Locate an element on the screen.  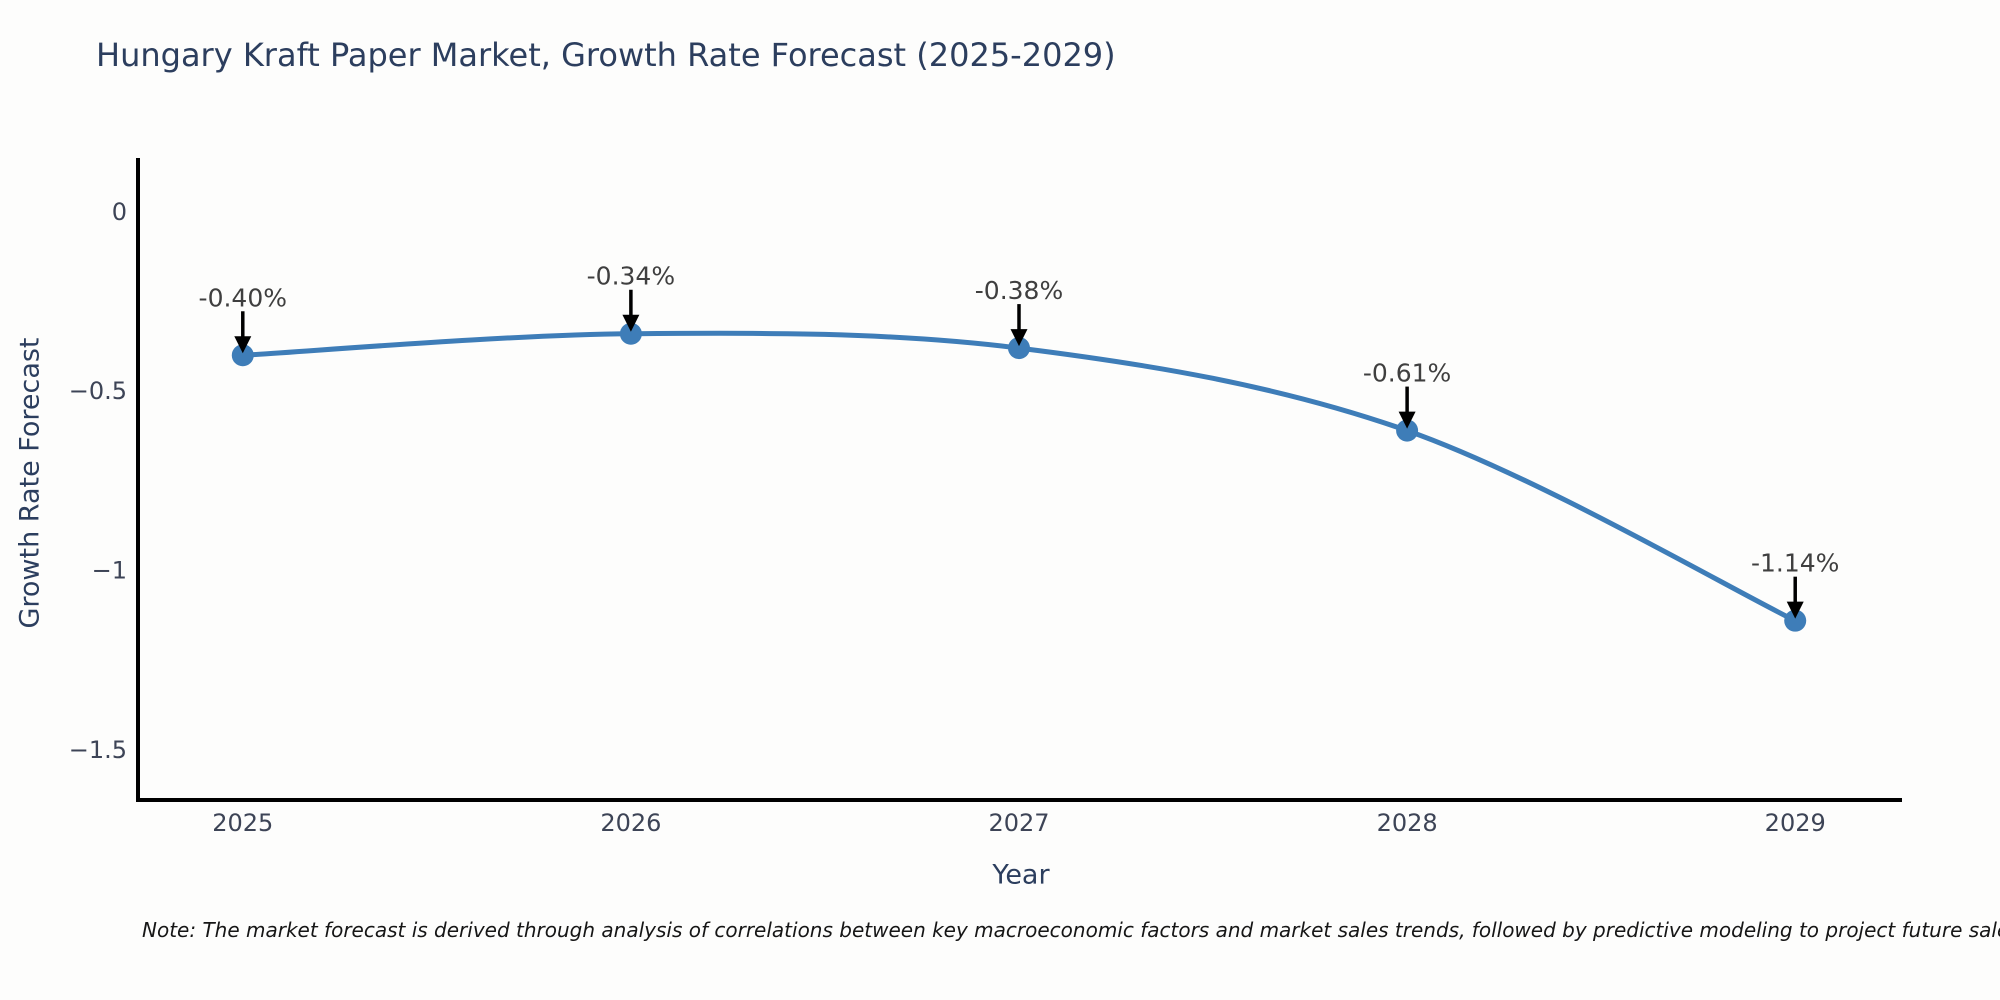
data-point-2027 is located at coordinates (1019, 348).